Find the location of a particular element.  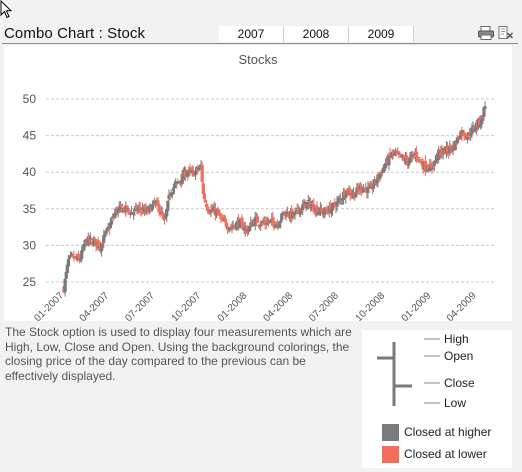

legend-lower-swatch is located at coordinates (390, 454).